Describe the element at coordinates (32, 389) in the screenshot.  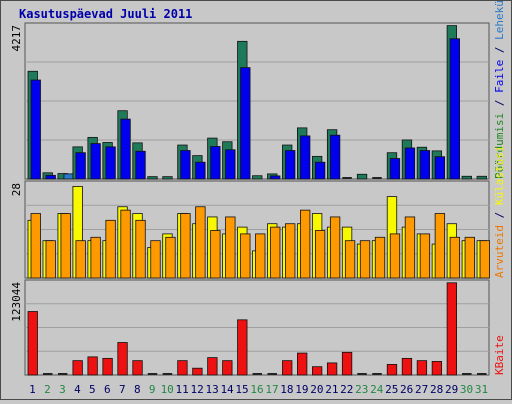
I see `x-tick-1: 1` at that location.